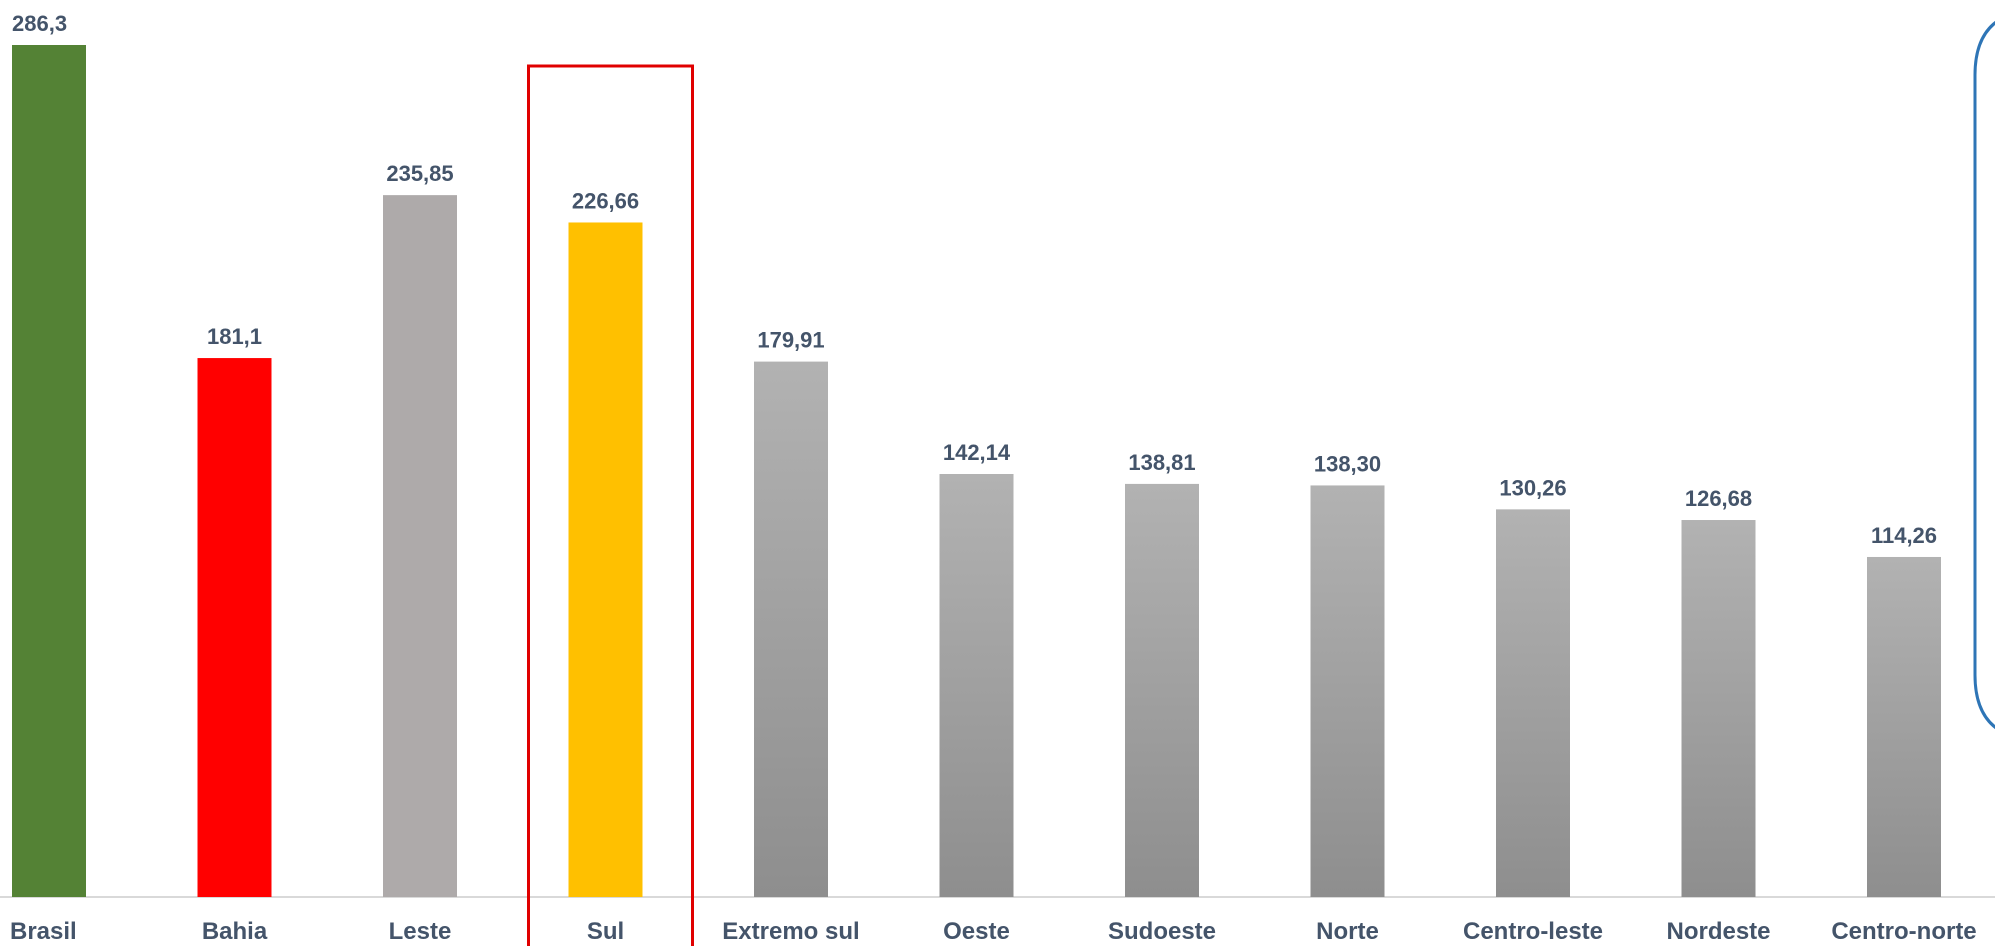 This screenshot has height=946, width=1995. What do you see at coordinates (791, 629) in the screenshot?
I see `bar-extremo-sul` at bounding box center [791, 629].